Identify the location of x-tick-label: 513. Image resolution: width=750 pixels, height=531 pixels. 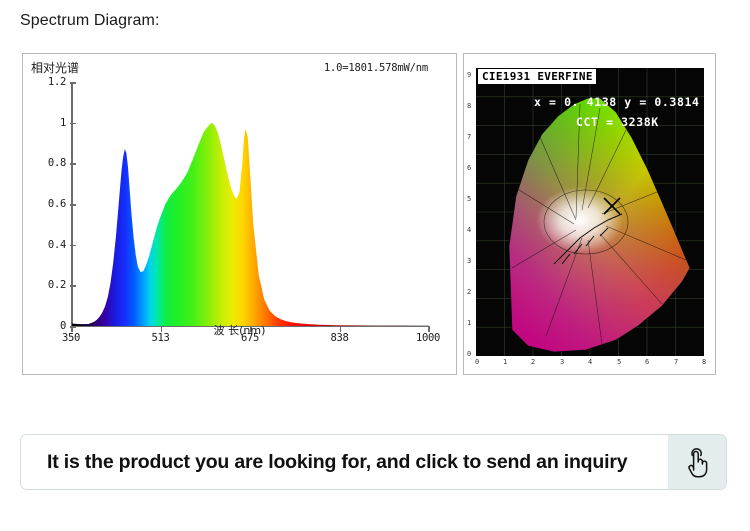
(160, 338).